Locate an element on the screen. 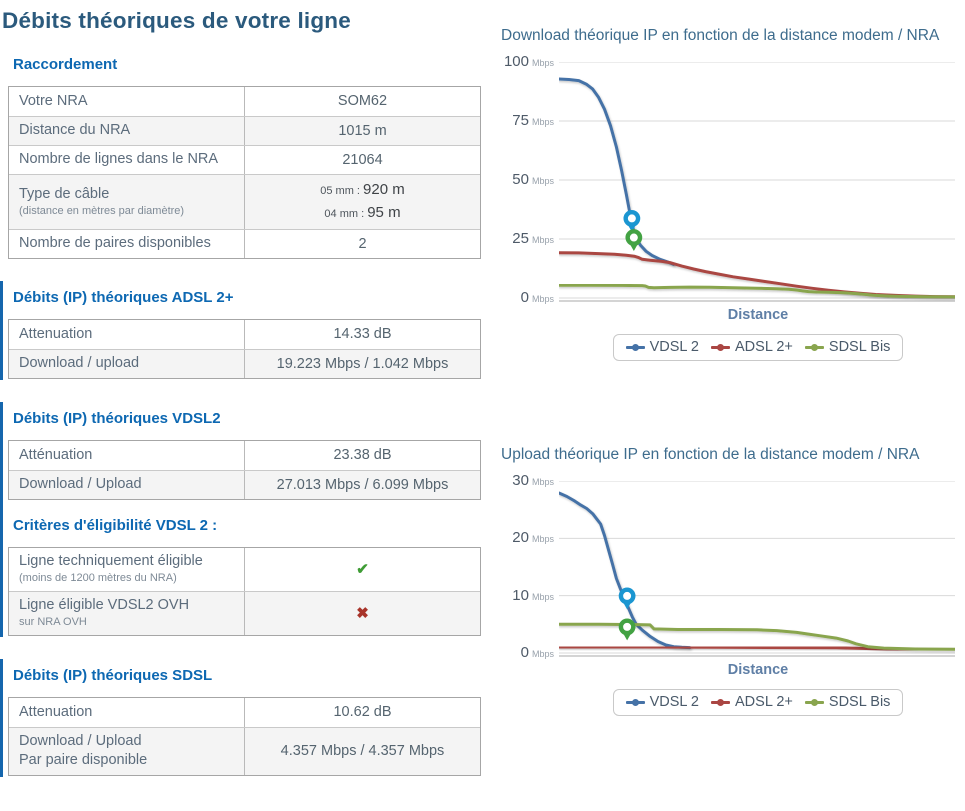 The image size is (965, 811). row-value-cell: ✔ is located at coordinates (362, 569).